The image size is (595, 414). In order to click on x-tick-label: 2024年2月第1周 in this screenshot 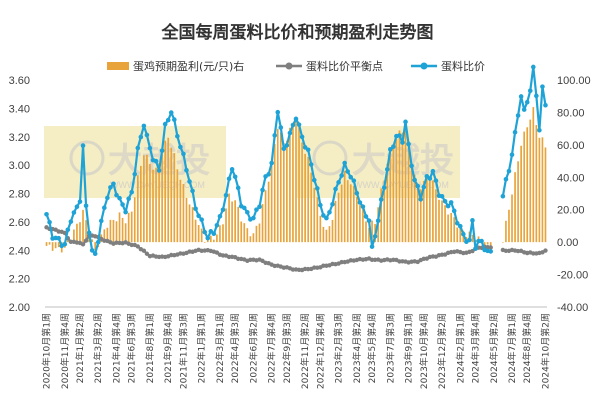, I will do `click(460, 348)`.